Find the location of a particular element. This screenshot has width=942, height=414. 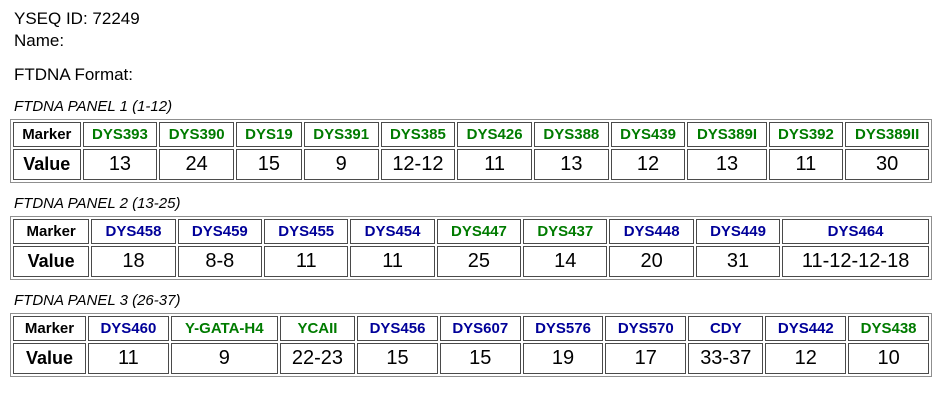

marker-header-cell: DYS460 is located at coordinates (128, 328).